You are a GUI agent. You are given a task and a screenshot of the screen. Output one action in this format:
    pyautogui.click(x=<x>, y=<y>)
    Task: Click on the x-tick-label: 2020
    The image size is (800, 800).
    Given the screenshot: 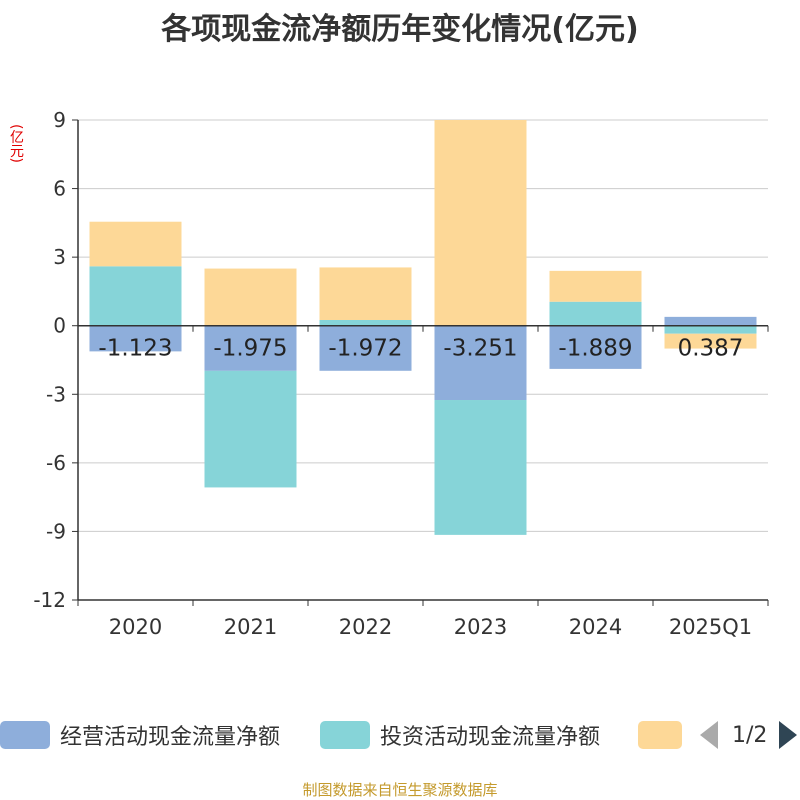 What is the action you would take?
    pyautogui.click(x=135, y=627)
    